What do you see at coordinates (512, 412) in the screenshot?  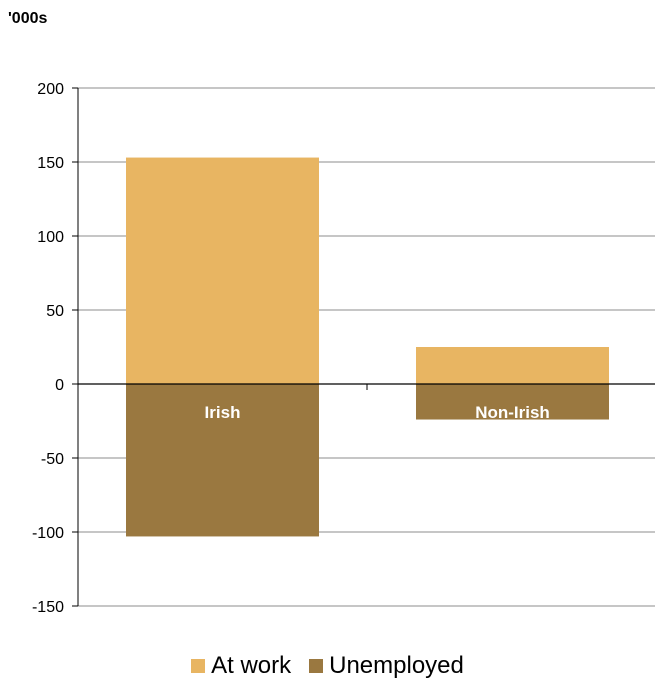 I see `category-label: Non-Irish` at bounding box center [512, 412].